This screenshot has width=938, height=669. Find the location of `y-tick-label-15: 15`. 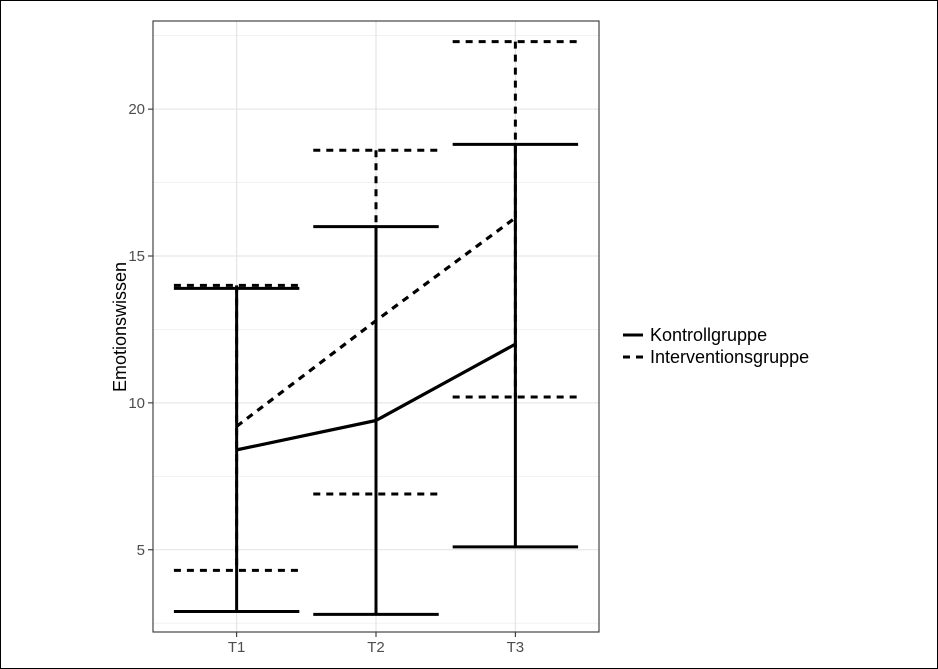

y-tick-label-15: 15 is located at coordinates (136, 256).